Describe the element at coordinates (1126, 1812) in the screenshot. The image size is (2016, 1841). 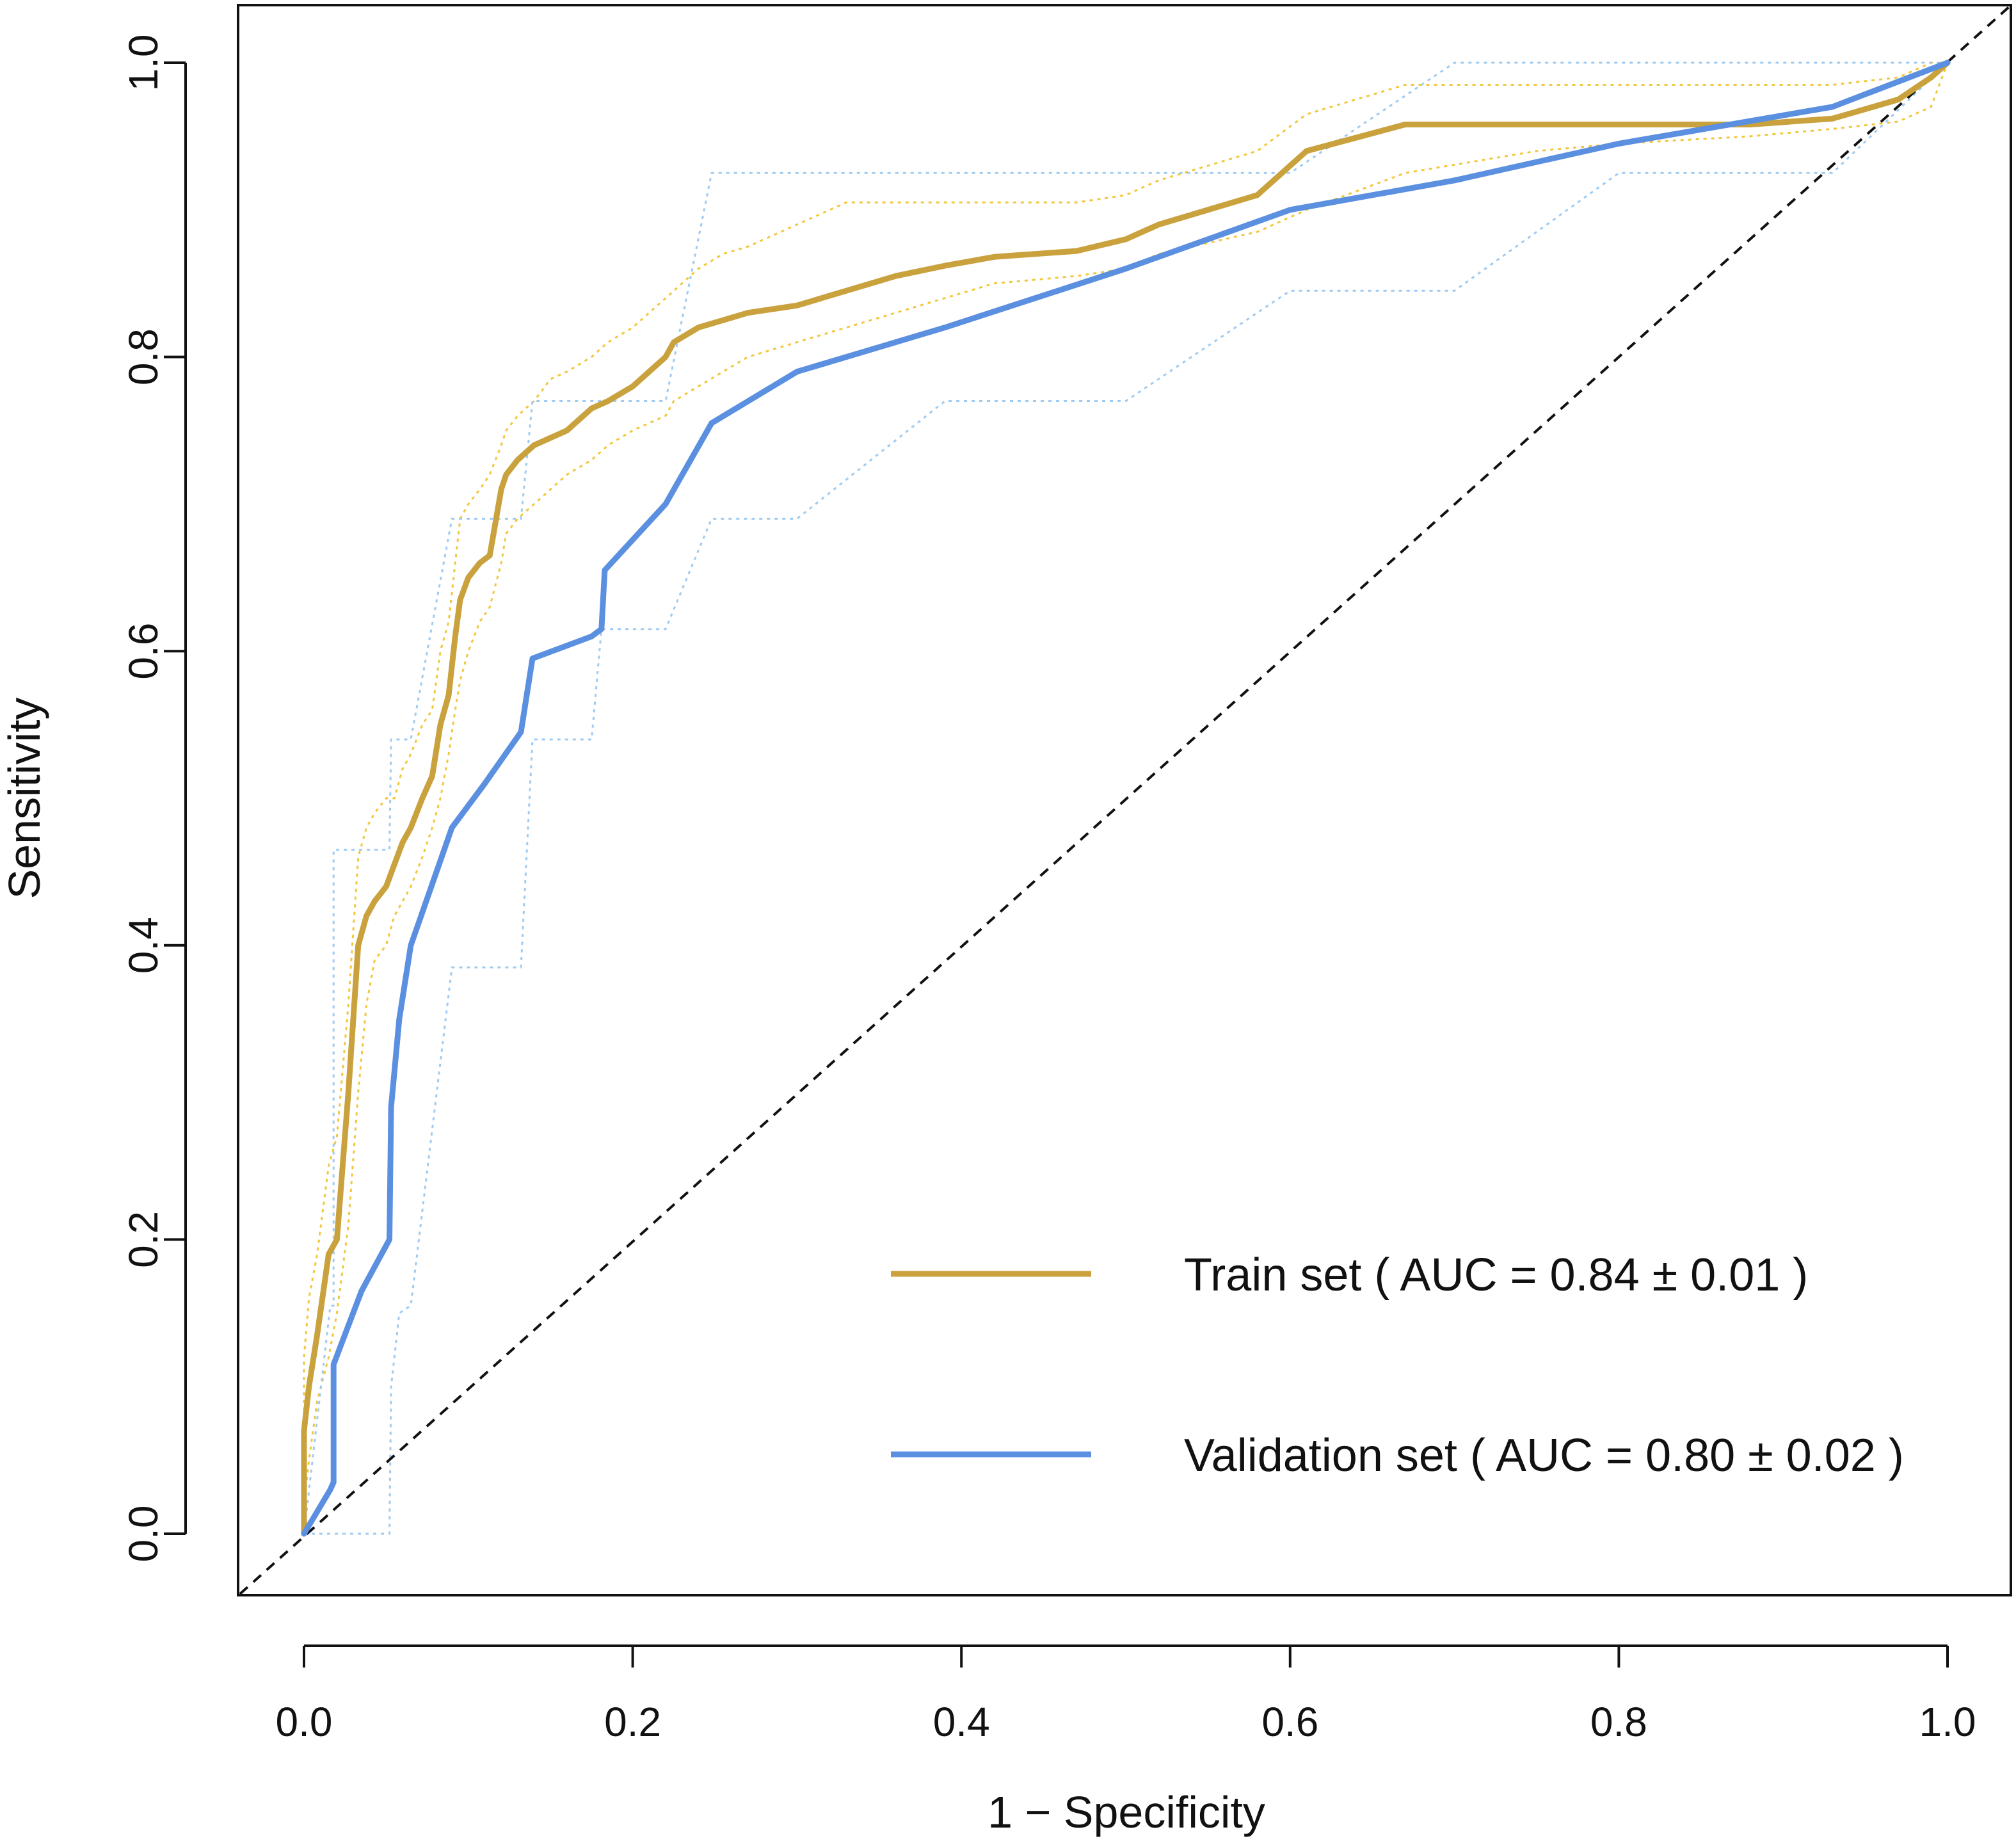
I see `x-axis-label: 1 − Specificity` at that location.